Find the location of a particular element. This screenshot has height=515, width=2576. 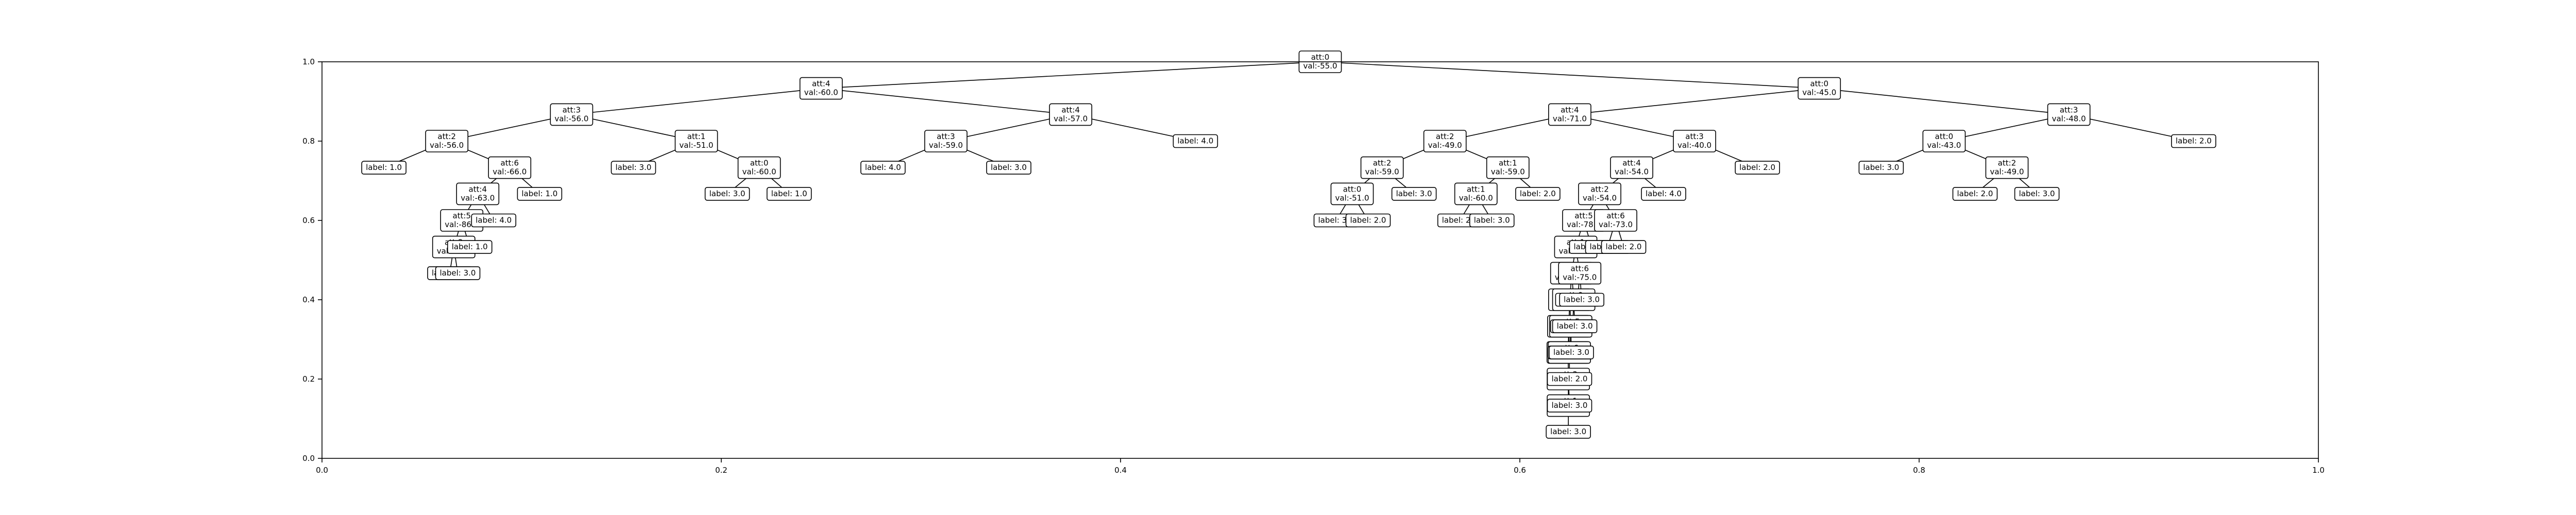

y-tick-label: 0.2 is located at coordinates (308, 379).